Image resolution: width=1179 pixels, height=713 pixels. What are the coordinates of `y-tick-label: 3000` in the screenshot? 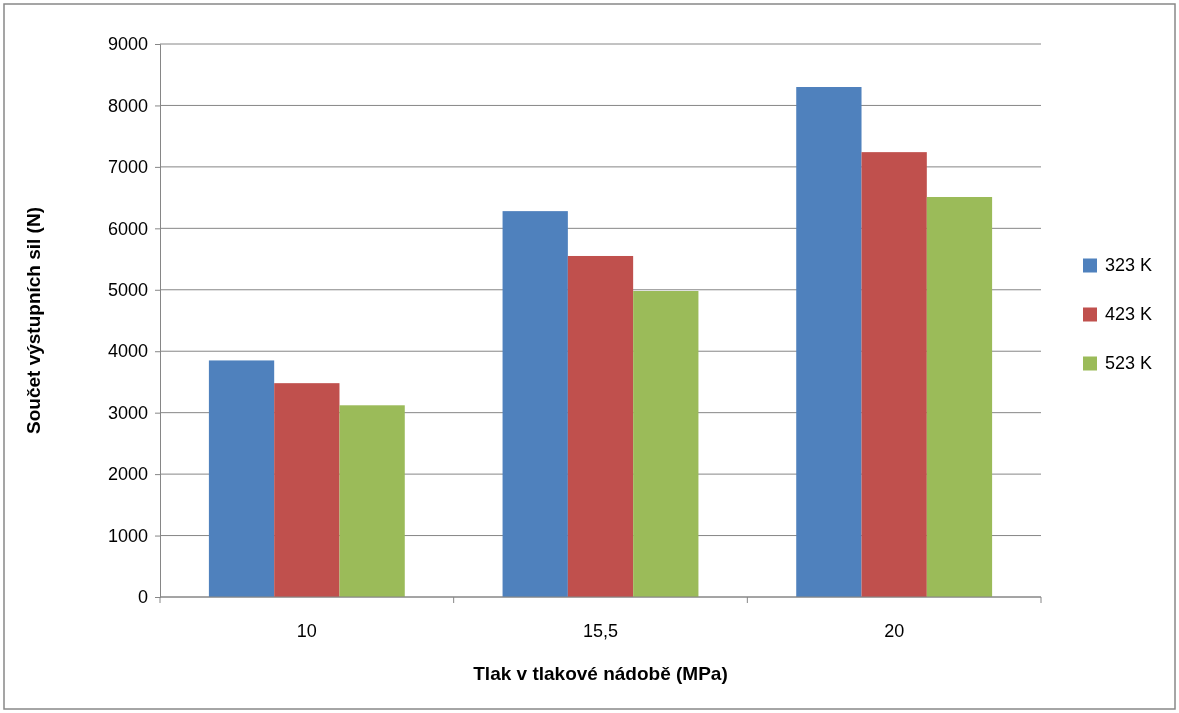 It's located at (127, 412).